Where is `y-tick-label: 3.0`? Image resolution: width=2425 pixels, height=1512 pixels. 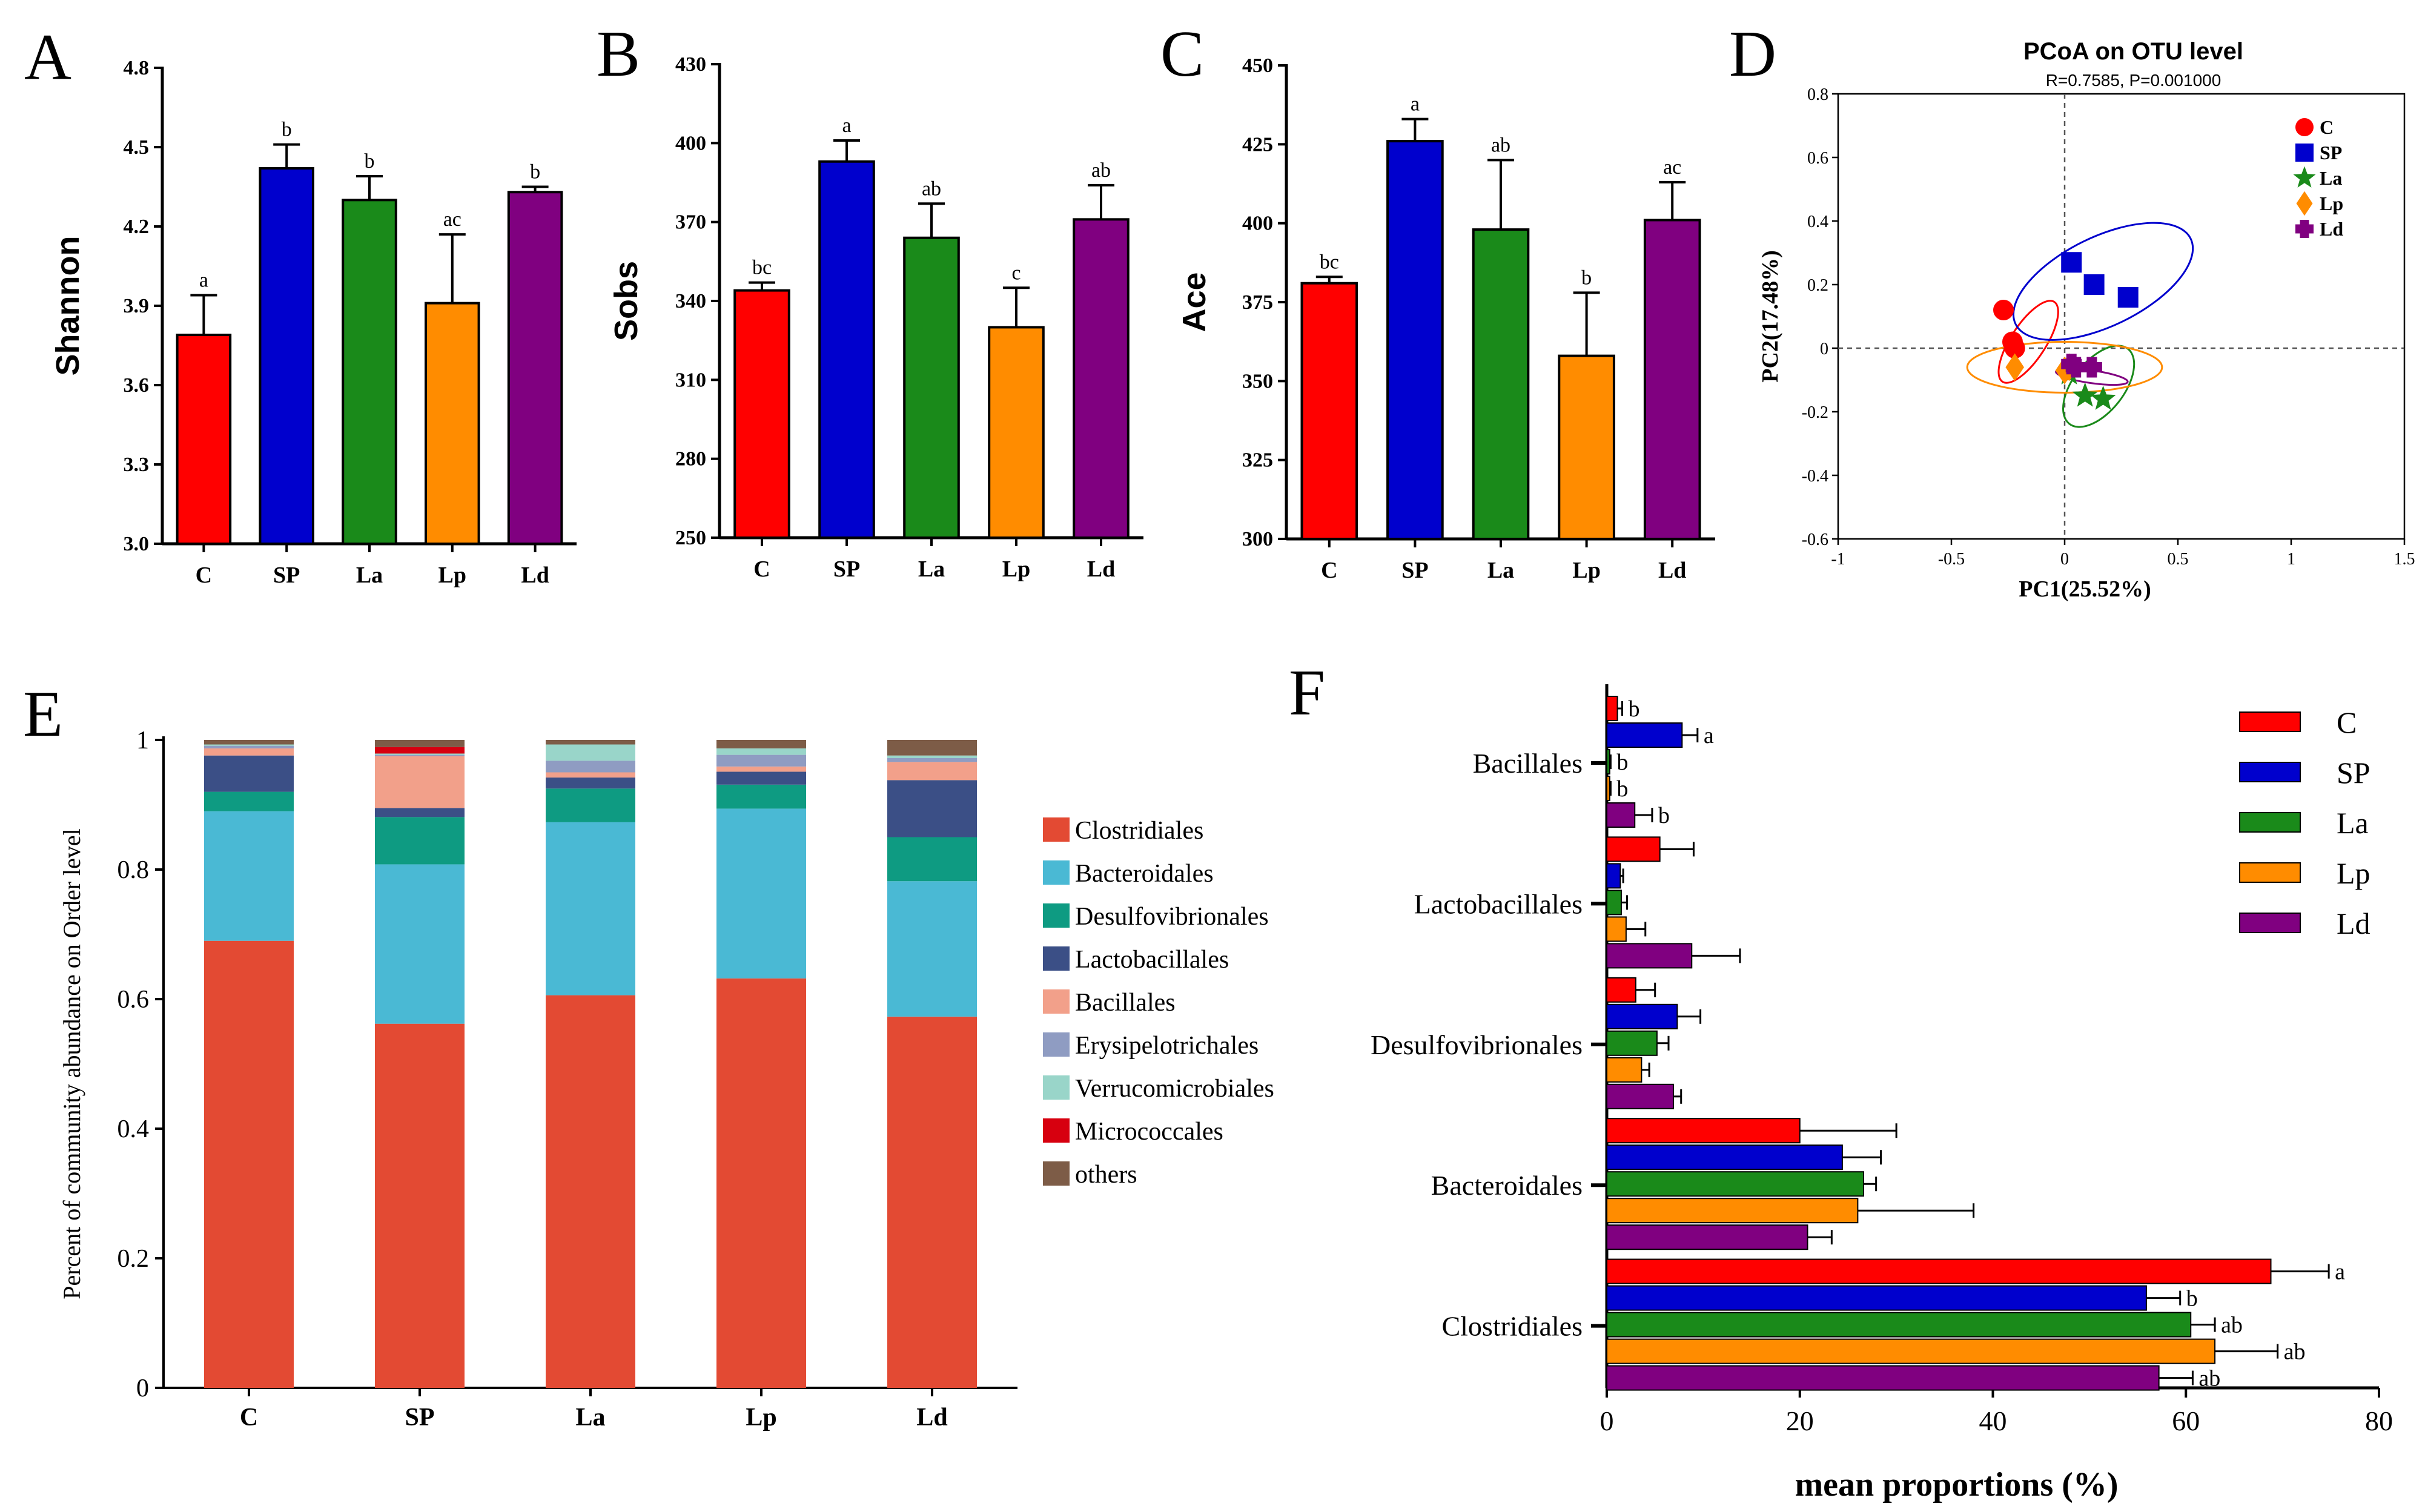 y-tick-label: 3.0 is located at coordinates (137, 544).